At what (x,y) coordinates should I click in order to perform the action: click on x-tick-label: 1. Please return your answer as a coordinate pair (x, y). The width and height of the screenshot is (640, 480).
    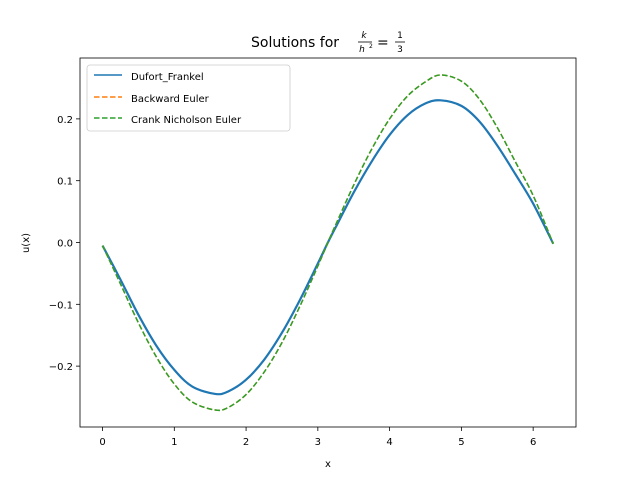
    Looking at the image, I should click on (174, 442).